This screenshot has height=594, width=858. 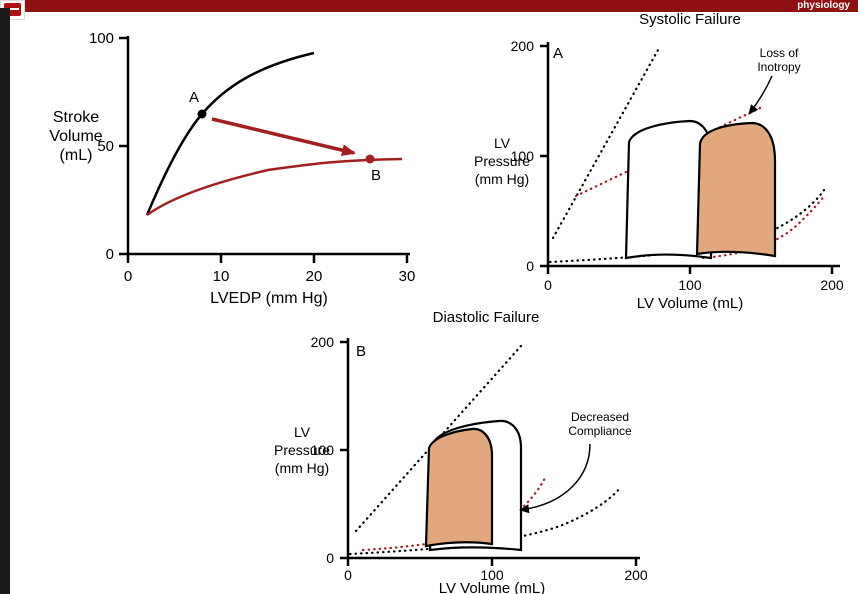 What do you see at coordinates (760, 95) in the screenshot?
I see `loss-of-inotropy-arrow` at bounding box center [760, 95].